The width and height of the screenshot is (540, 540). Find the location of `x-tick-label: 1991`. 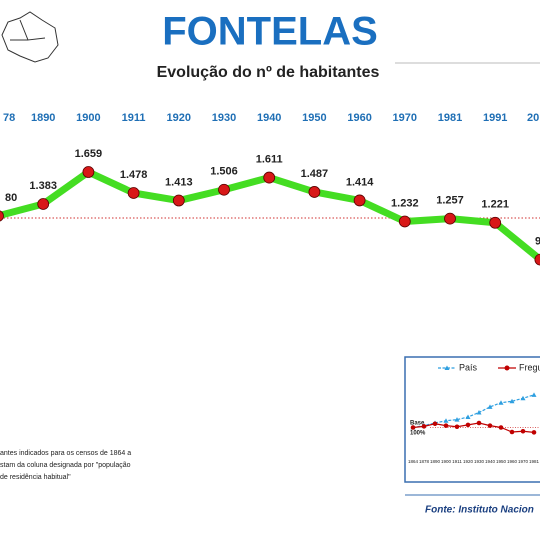

x-tick-label: 1991 is located at coordinates (495, 118).